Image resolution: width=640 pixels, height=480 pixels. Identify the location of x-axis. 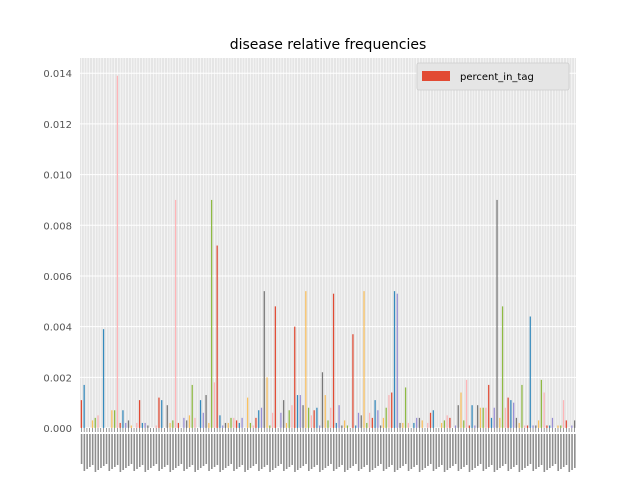
(328, 450).